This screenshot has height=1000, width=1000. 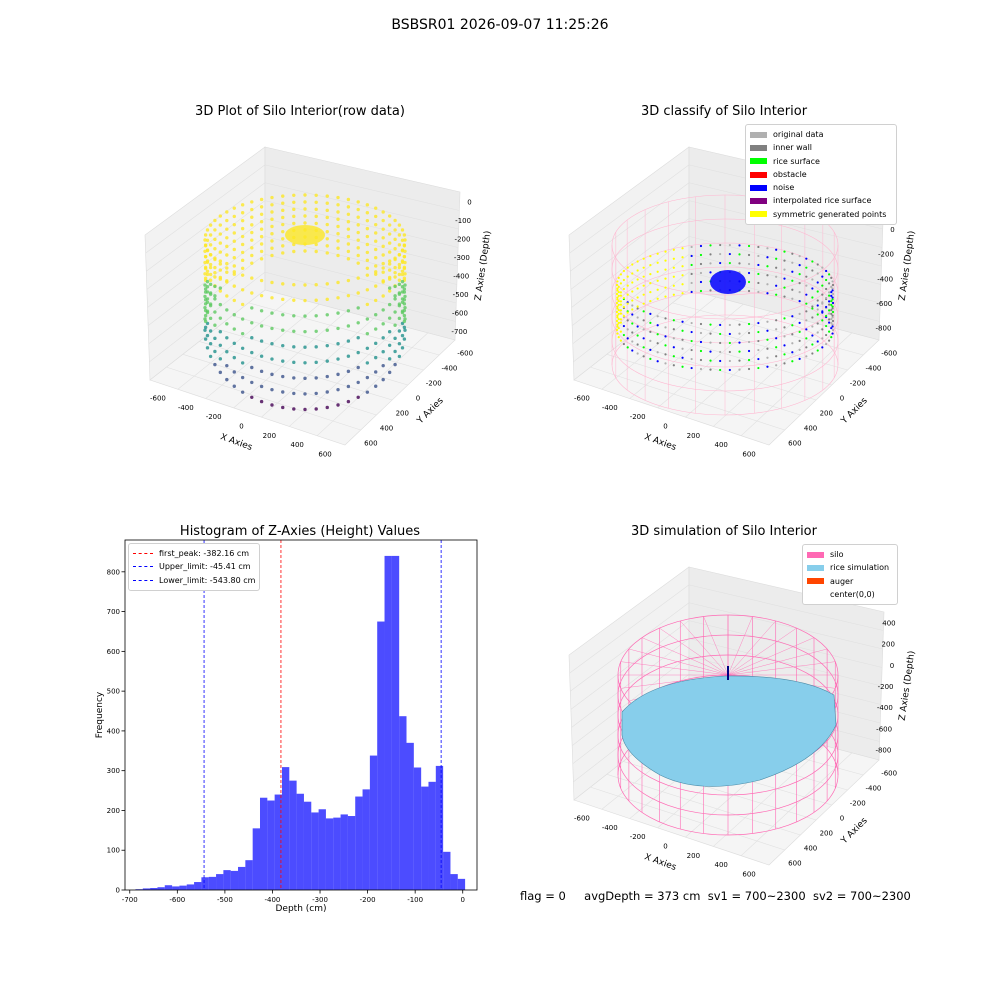 I want to click on figure-title: BSBSR01 2026-09-07 11:25:26, so click(x=500, y=25).